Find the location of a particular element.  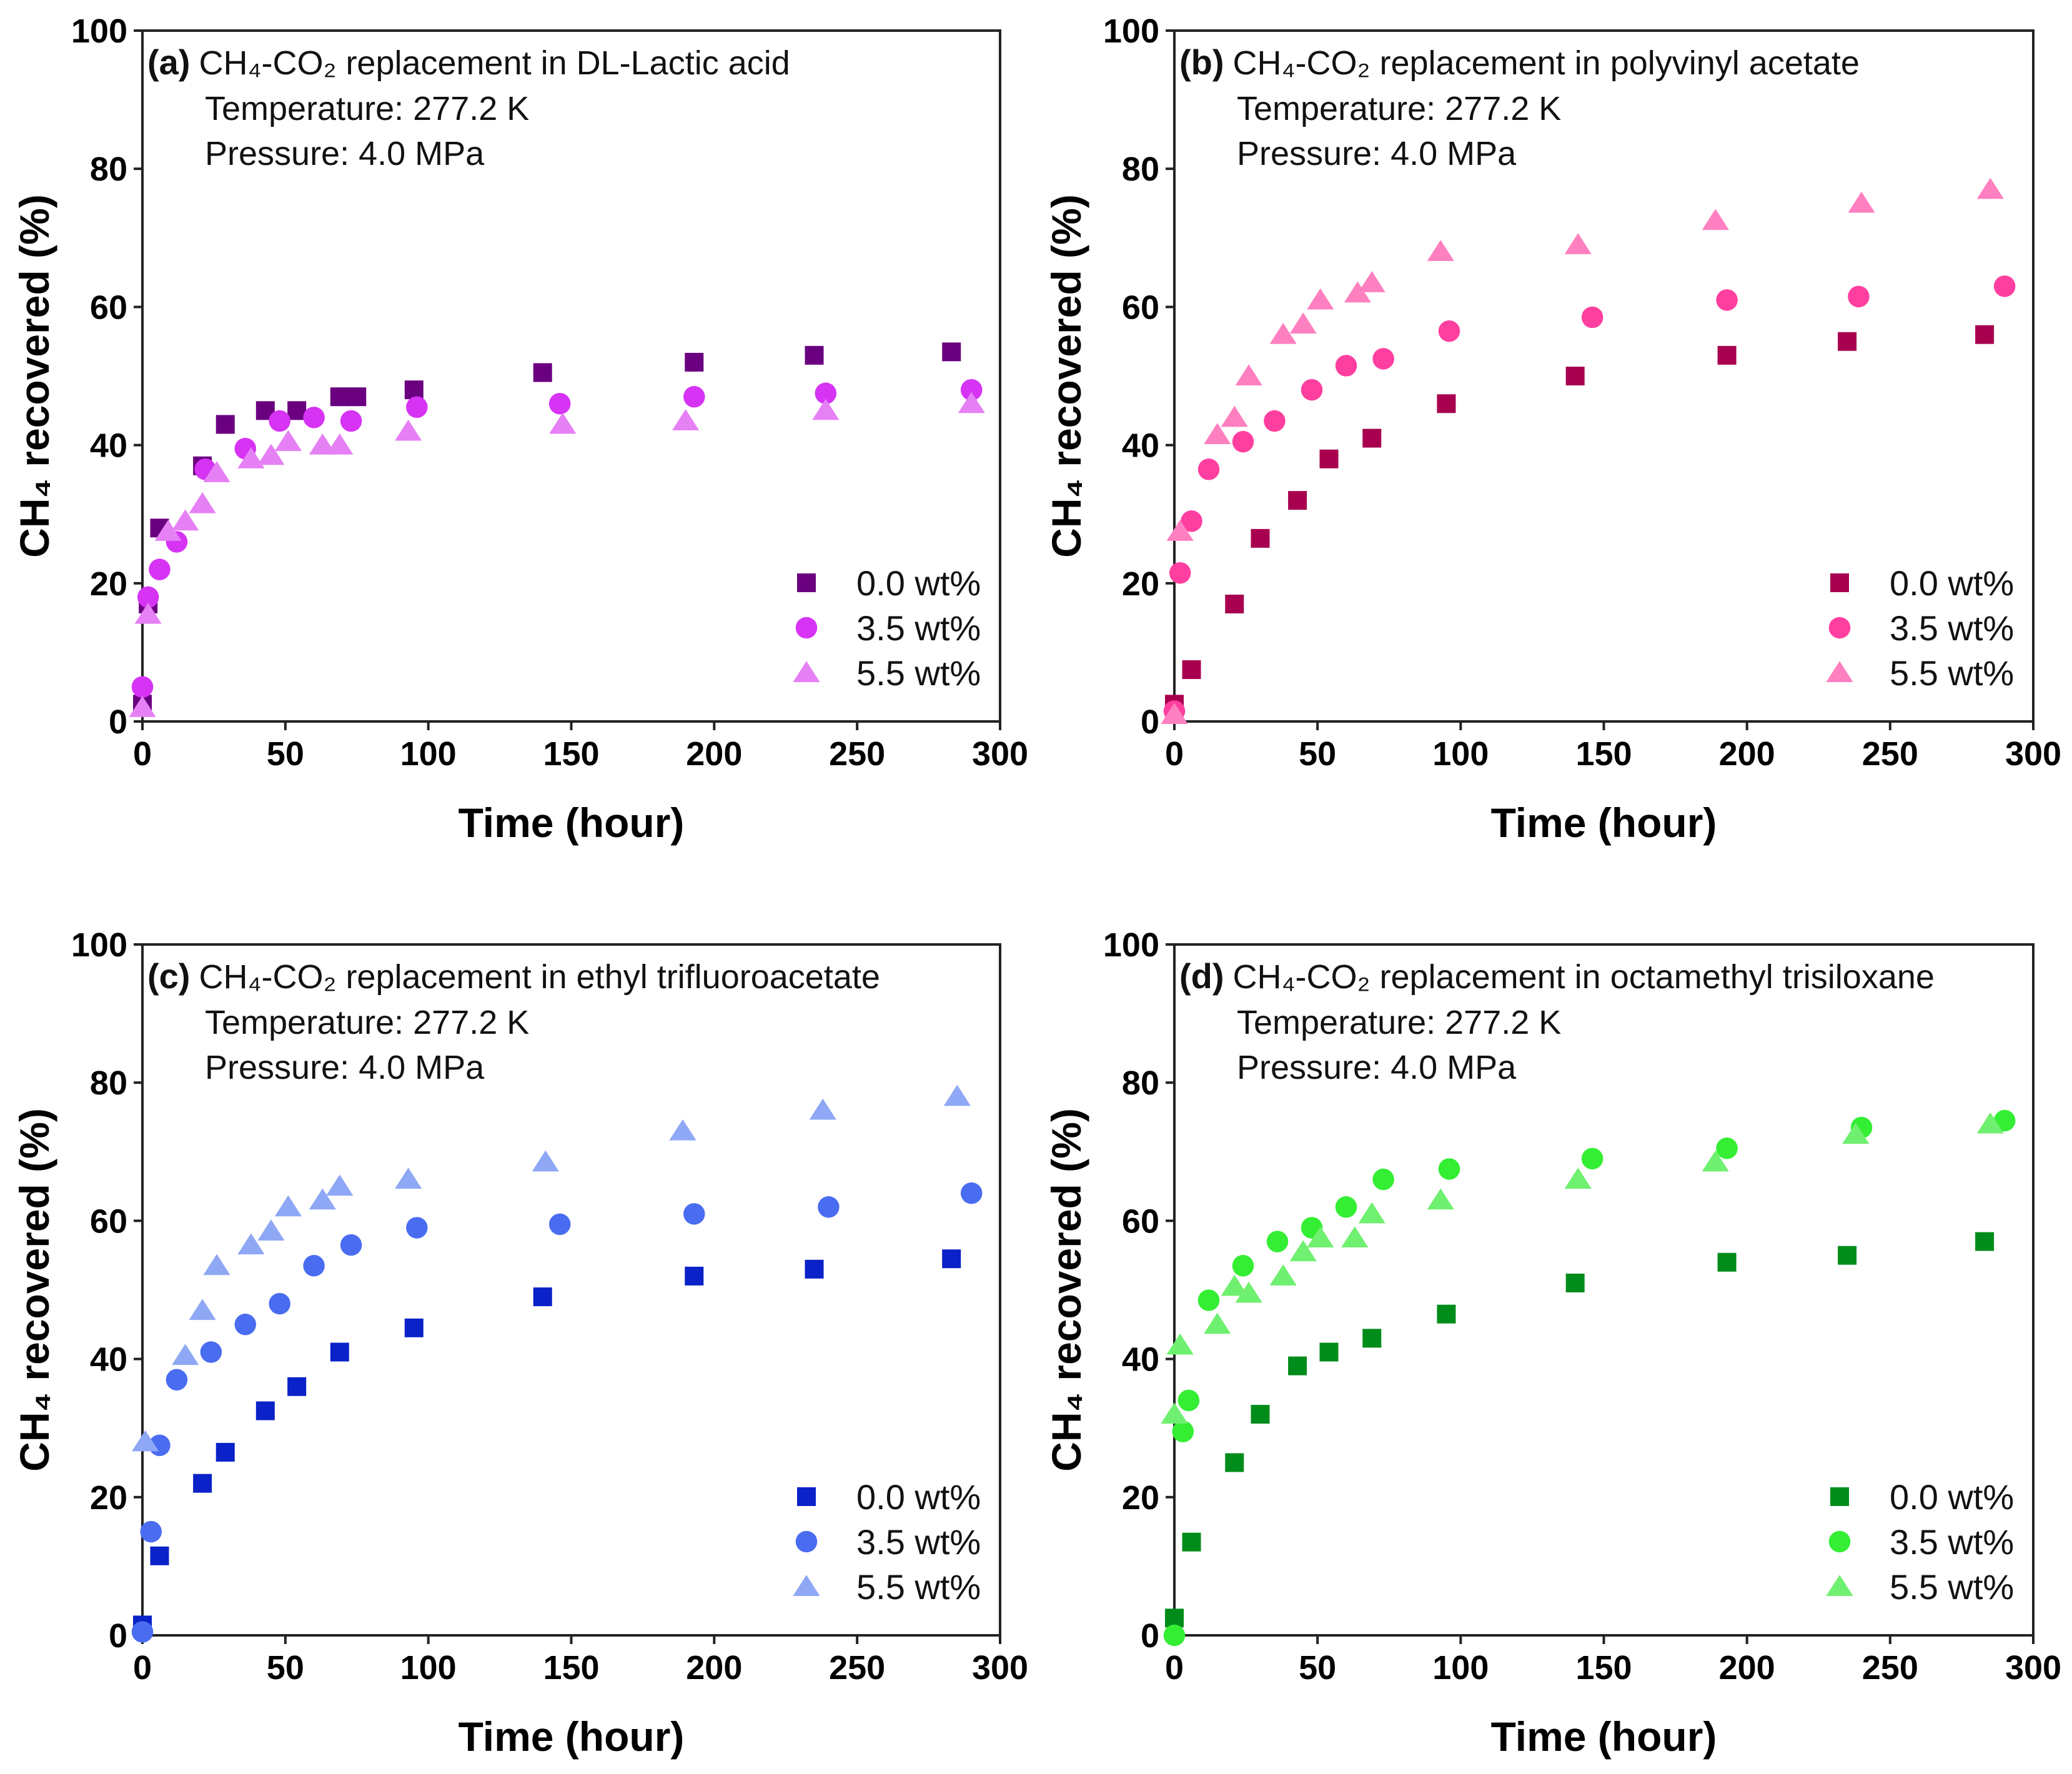

panel-label: (c) is located at coordinates (168, 976).